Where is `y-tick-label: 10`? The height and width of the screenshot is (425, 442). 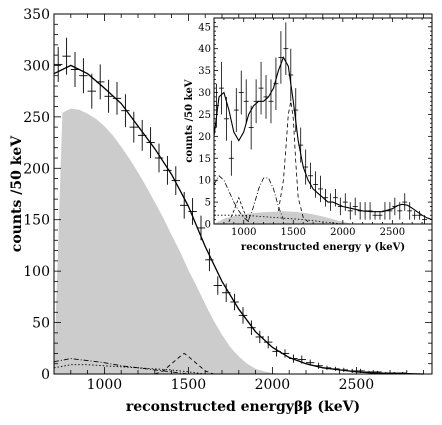
y-tick-label: 10 is located at coordinates (204, 181).